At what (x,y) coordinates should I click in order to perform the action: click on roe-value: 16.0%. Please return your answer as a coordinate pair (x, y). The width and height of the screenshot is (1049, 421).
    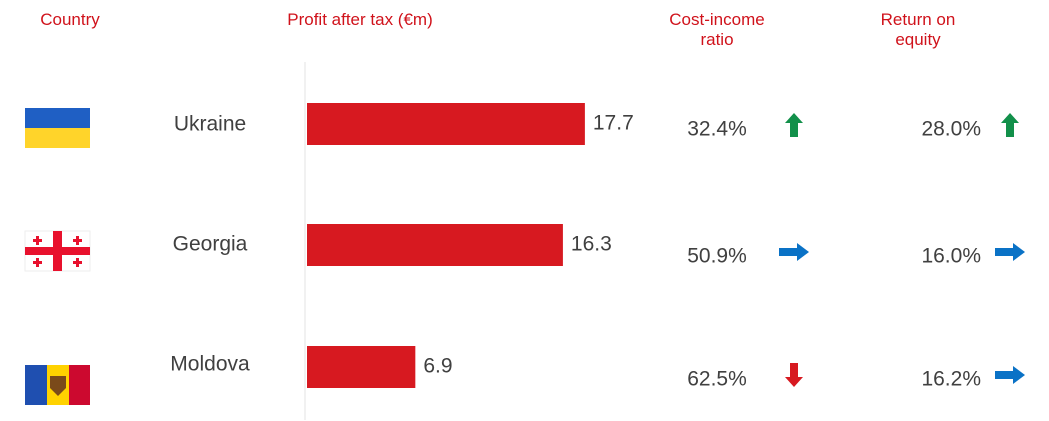
    Looking at the image, I should click on (951, 256).